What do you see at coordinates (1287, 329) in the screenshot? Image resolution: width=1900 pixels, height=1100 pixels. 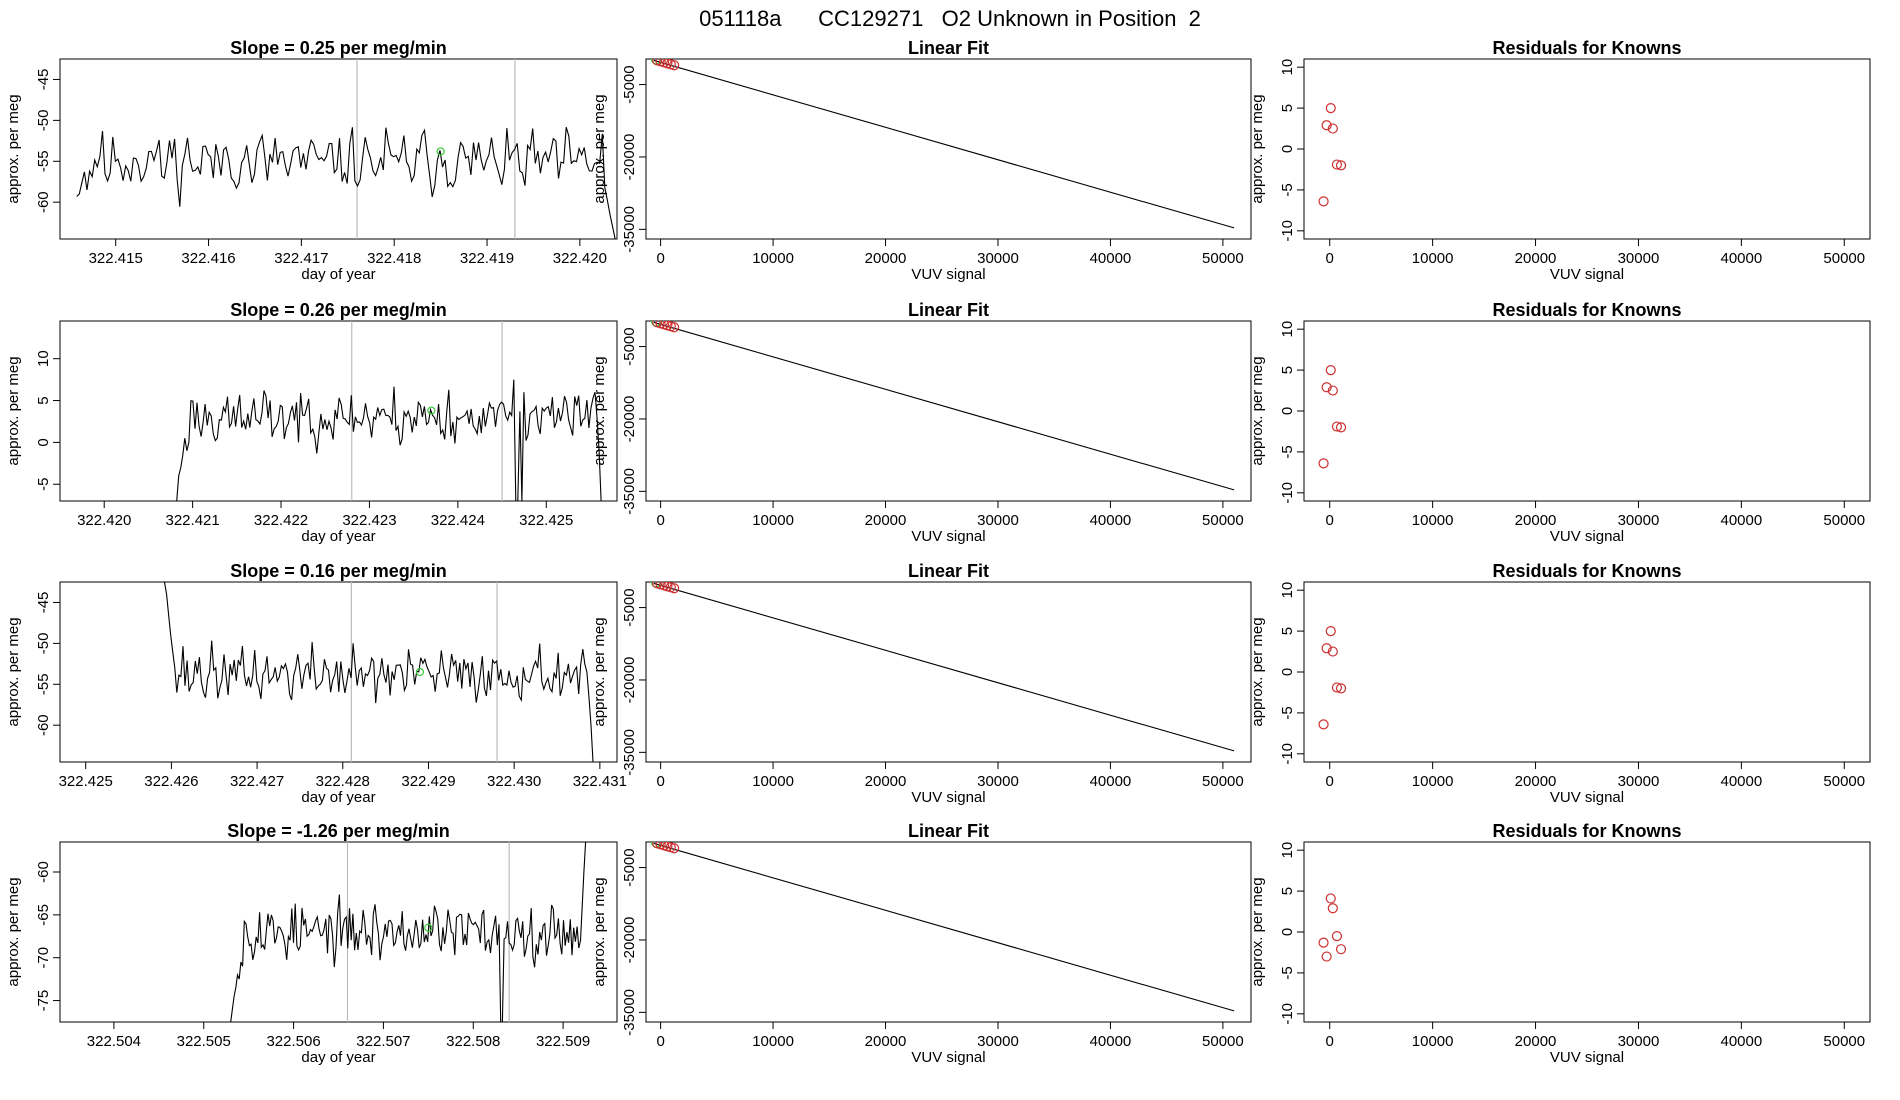 I see `y-tick-label: 10` at bounding box center [1287, 329].